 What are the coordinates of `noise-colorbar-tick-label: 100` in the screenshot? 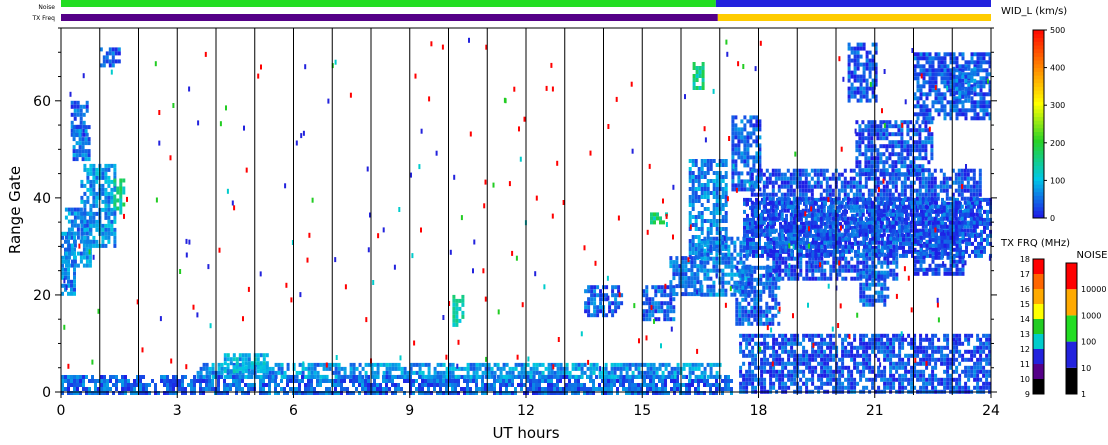 It's located at (1088, 342).